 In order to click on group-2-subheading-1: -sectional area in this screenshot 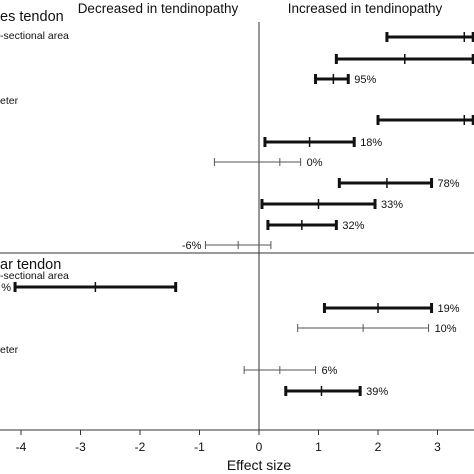, I will do `click(34, 276)`.